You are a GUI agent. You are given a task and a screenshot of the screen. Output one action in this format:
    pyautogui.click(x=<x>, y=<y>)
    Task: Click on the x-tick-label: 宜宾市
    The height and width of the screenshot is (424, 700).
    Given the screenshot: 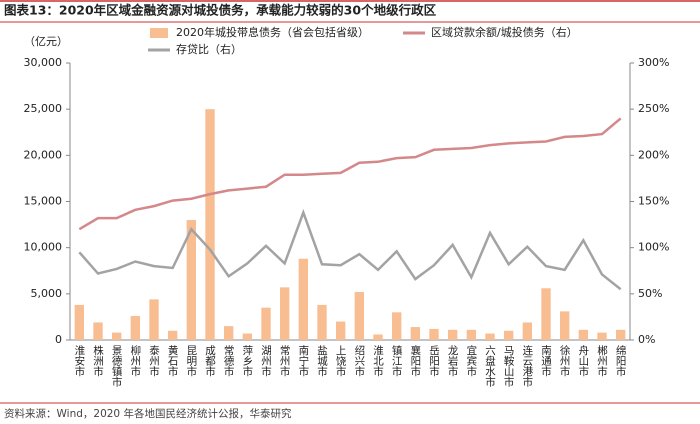 What is the action you would take?
    pyautogui.click(x=471, y=360)
    